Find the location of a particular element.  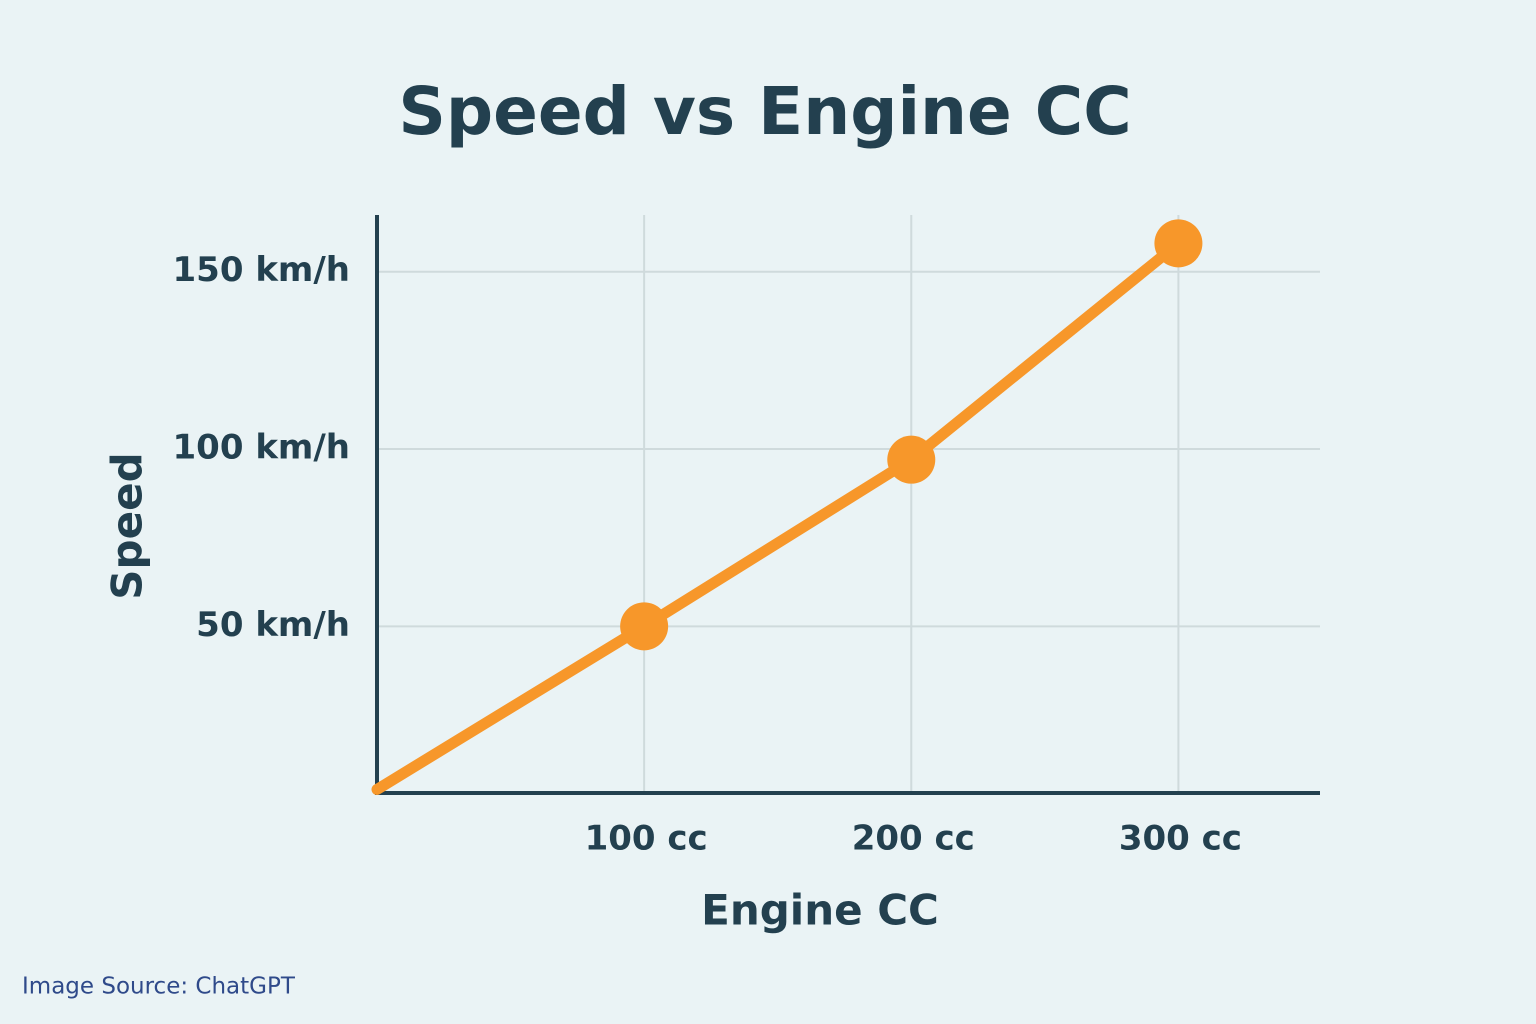

y-tick-label: 50 km/h is located at coordinates (273, 625).